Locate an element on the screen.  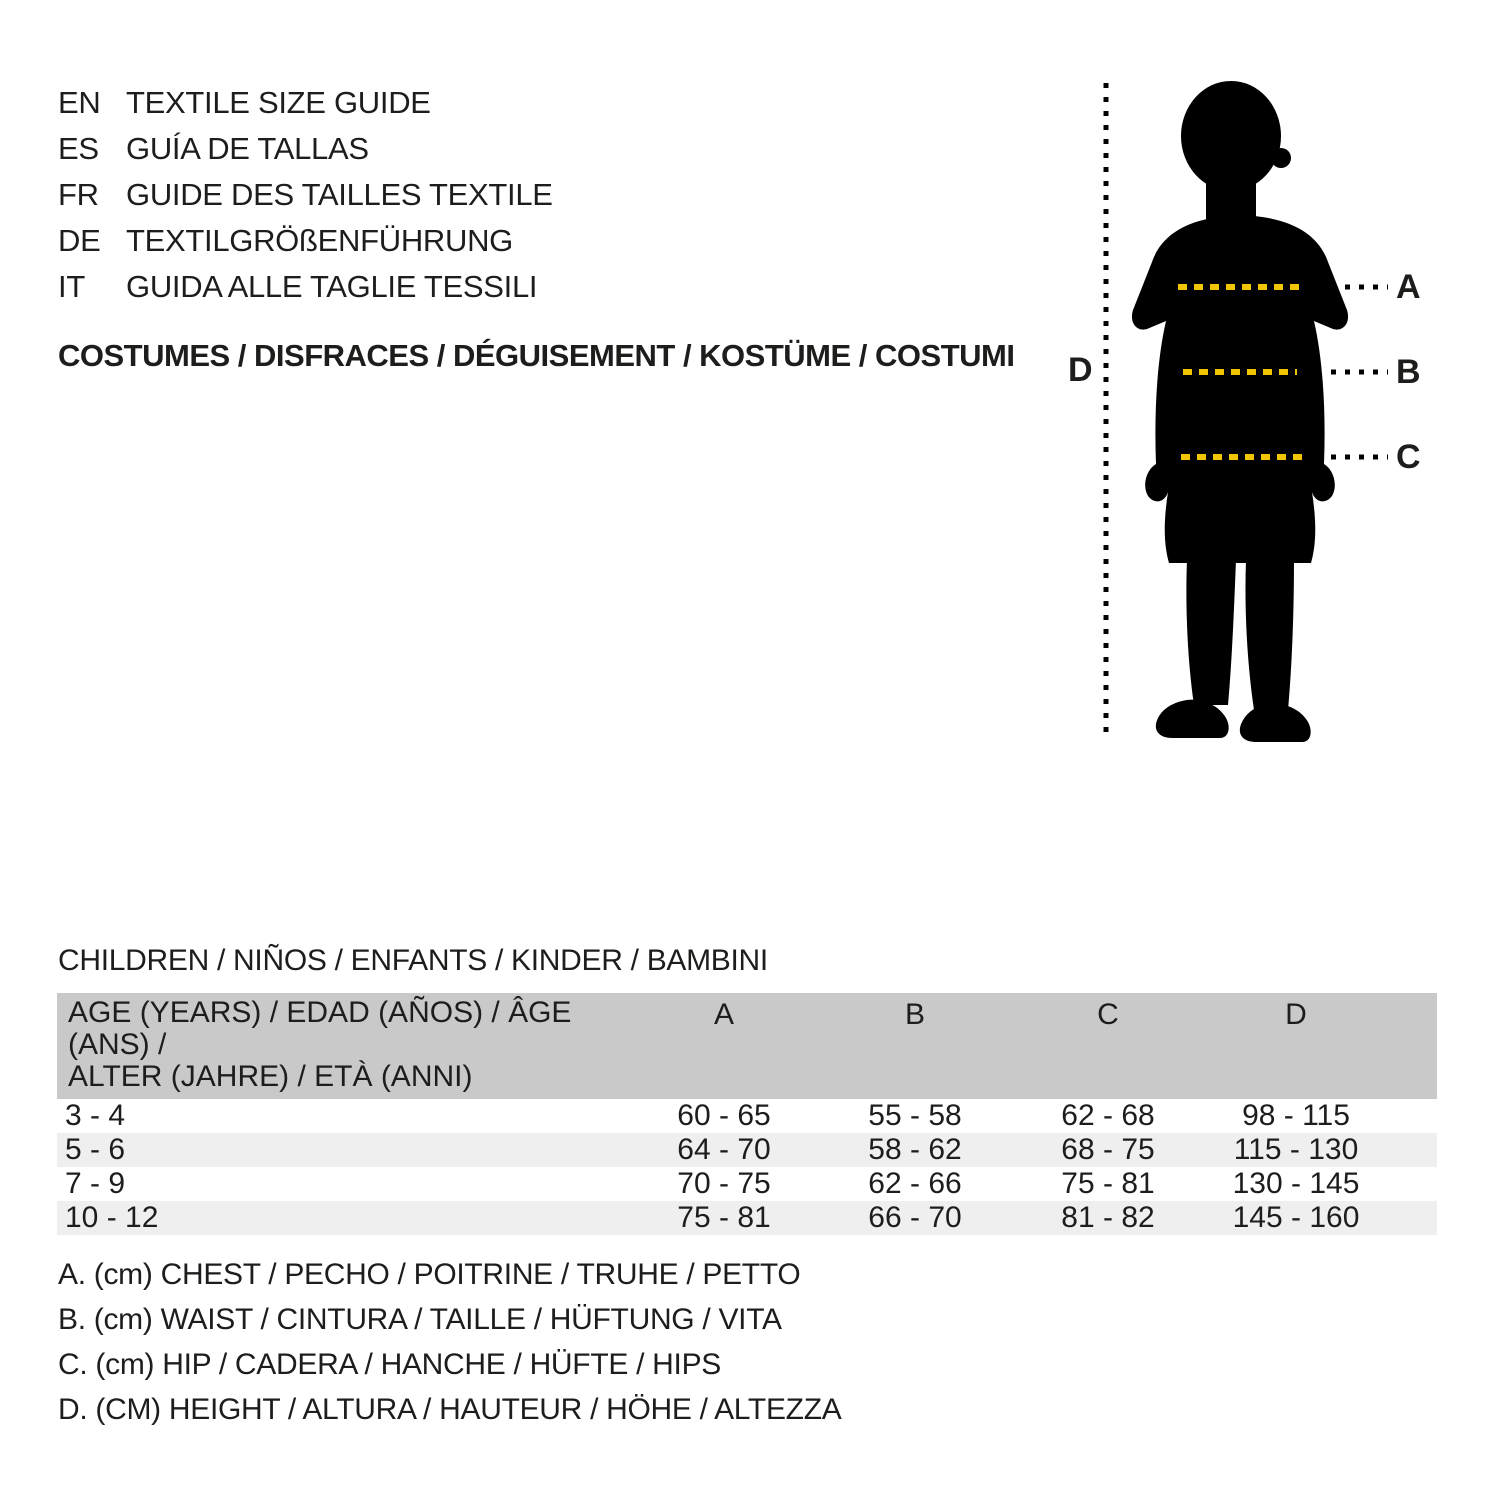
age-header-line1: AGE (YEARS) / EDAD (AÑOS) / ÂGE (ANS) / is located at coordinates (320, 1028).